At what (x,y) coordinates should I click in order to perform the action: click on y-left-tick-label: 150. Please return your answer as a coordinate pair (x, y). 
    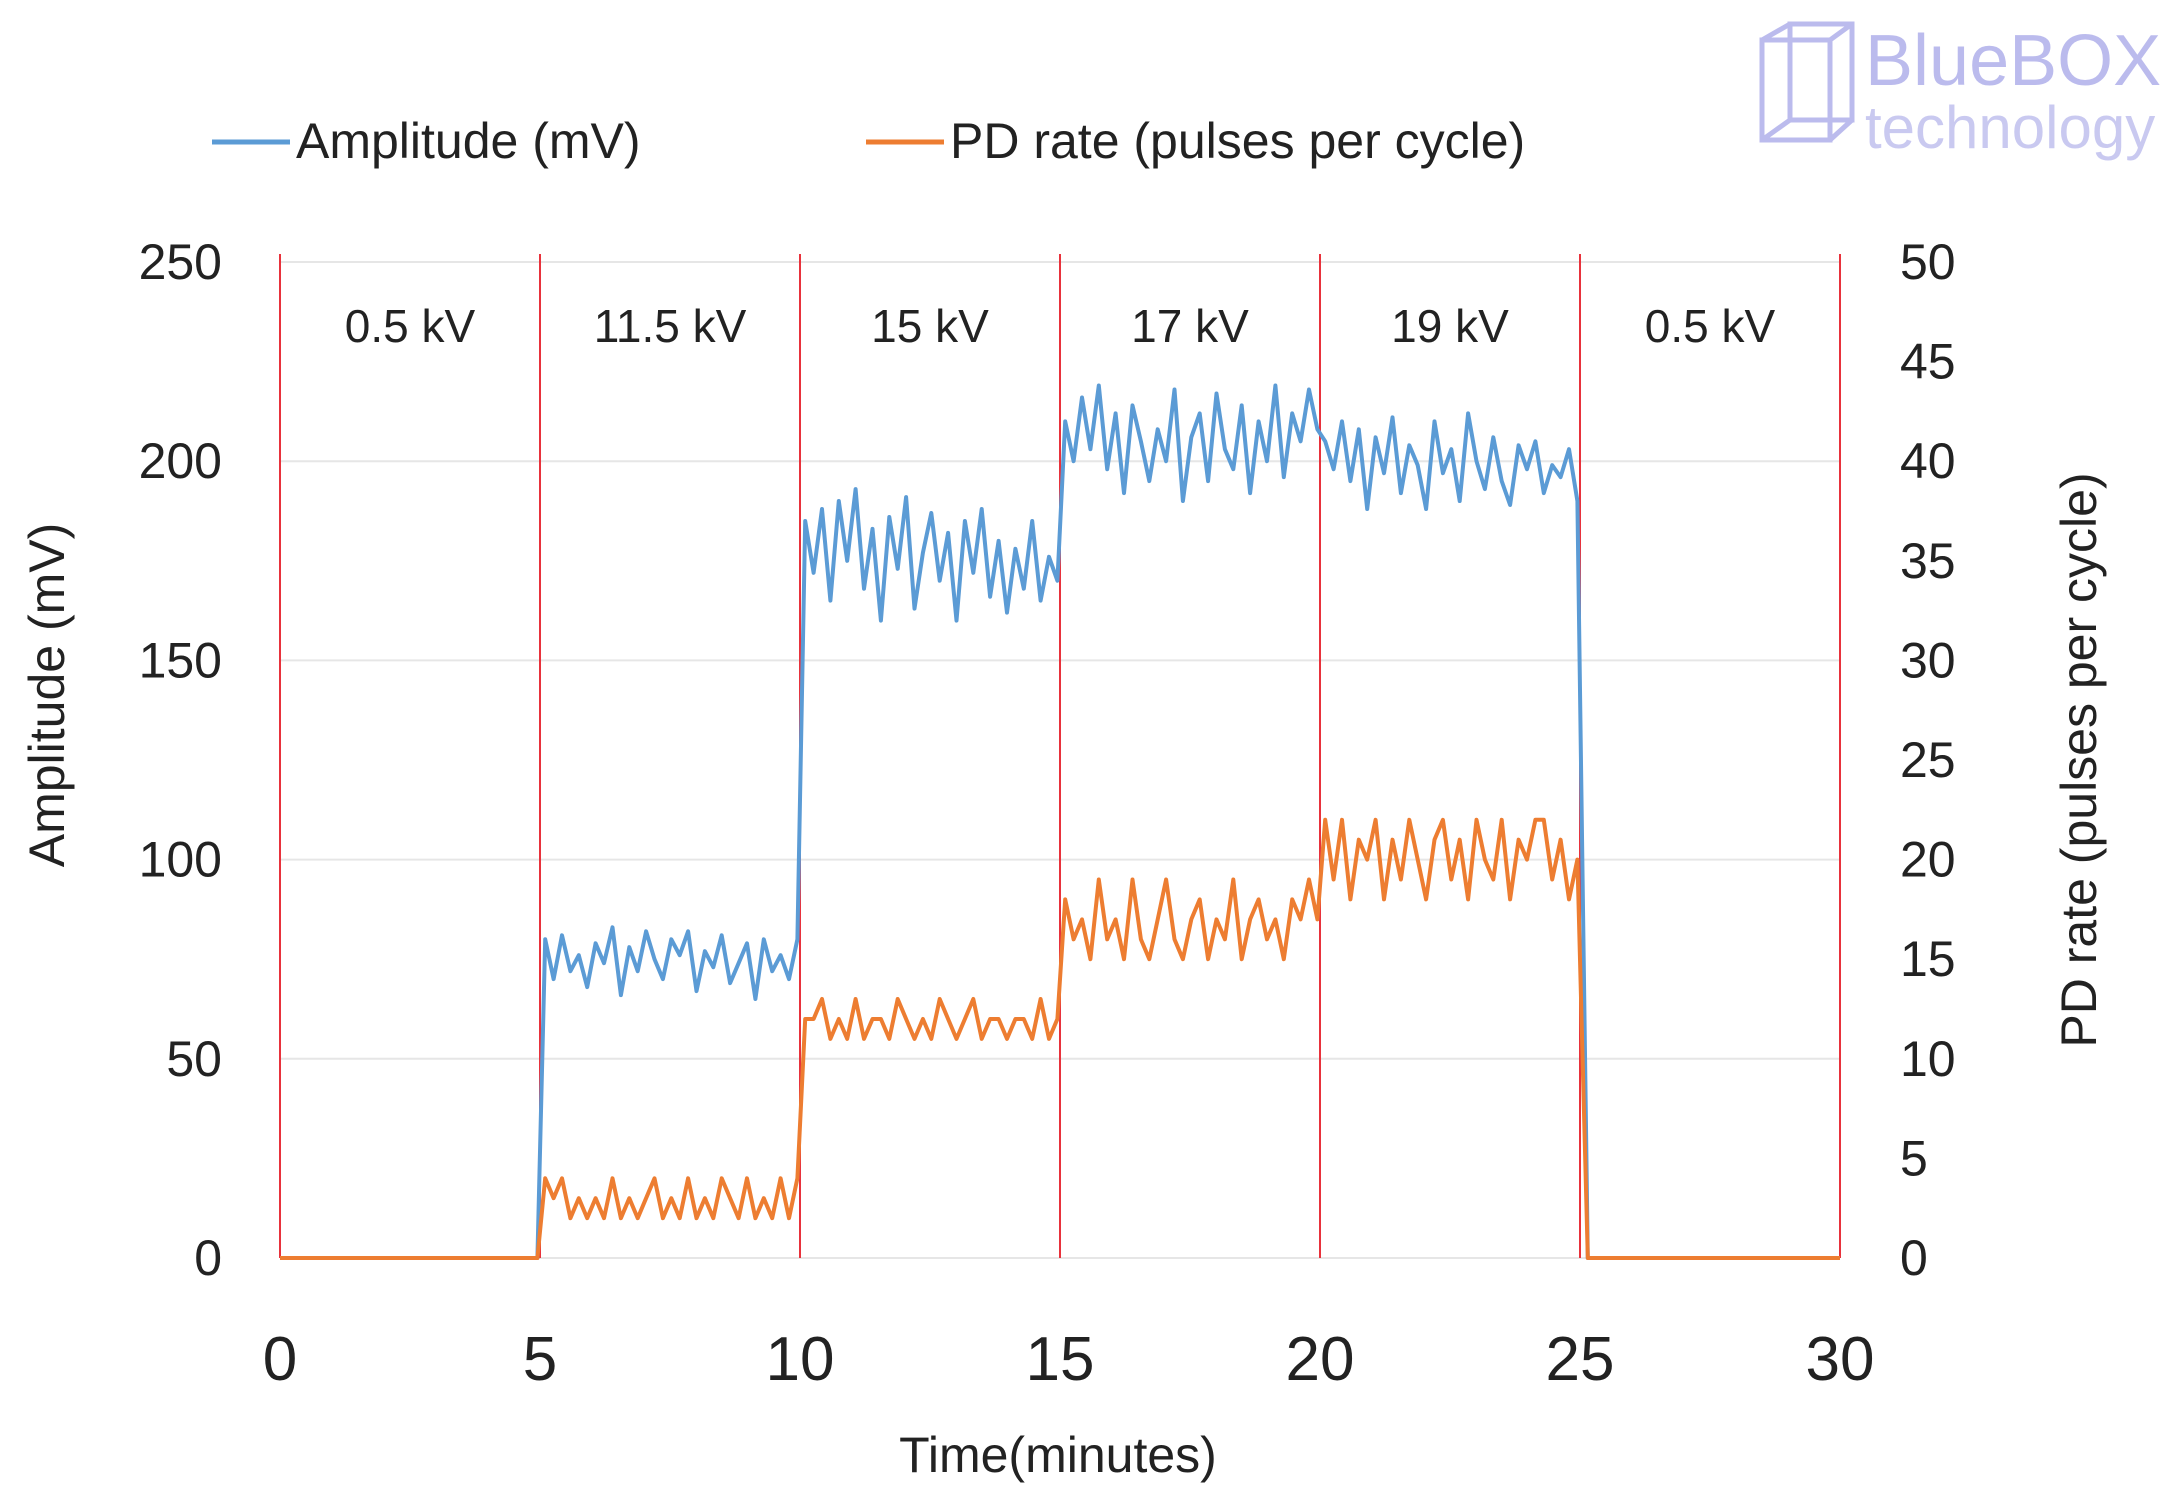
    Looking at the image, I should click on (180, 660).